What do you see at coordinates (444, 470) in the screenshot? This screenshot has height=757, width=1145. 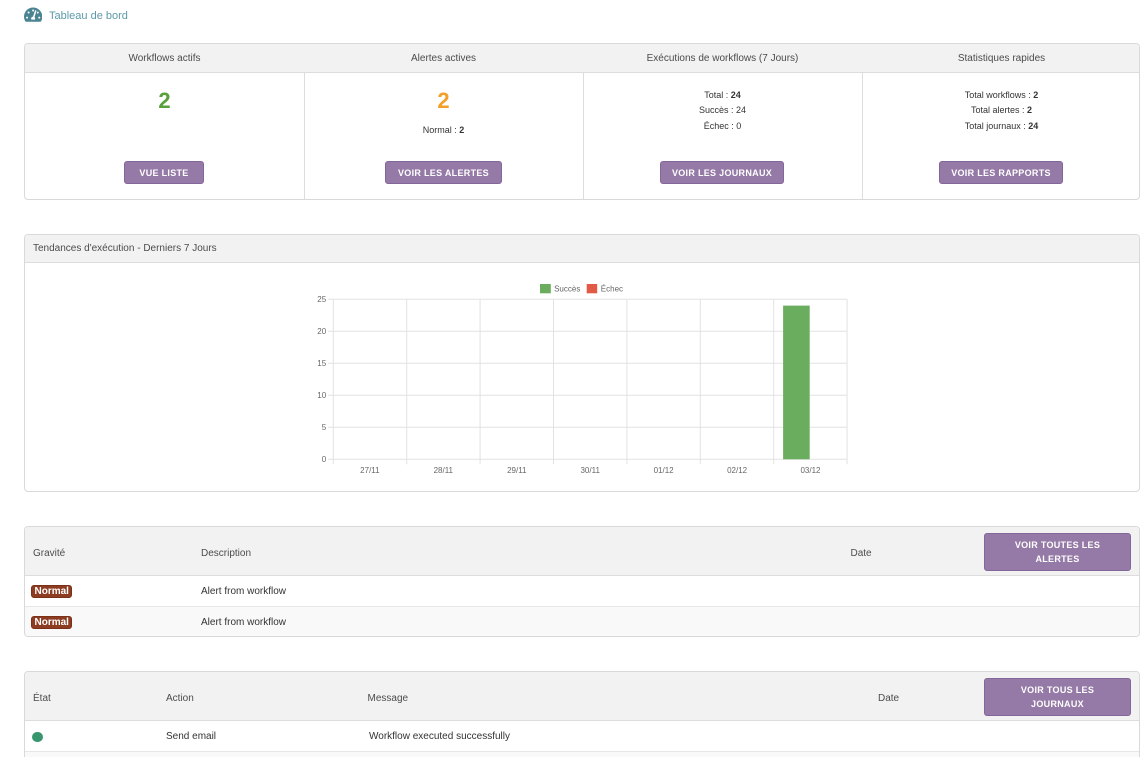 I see `svg-text: 28/11` at bounding box center [444, 470].